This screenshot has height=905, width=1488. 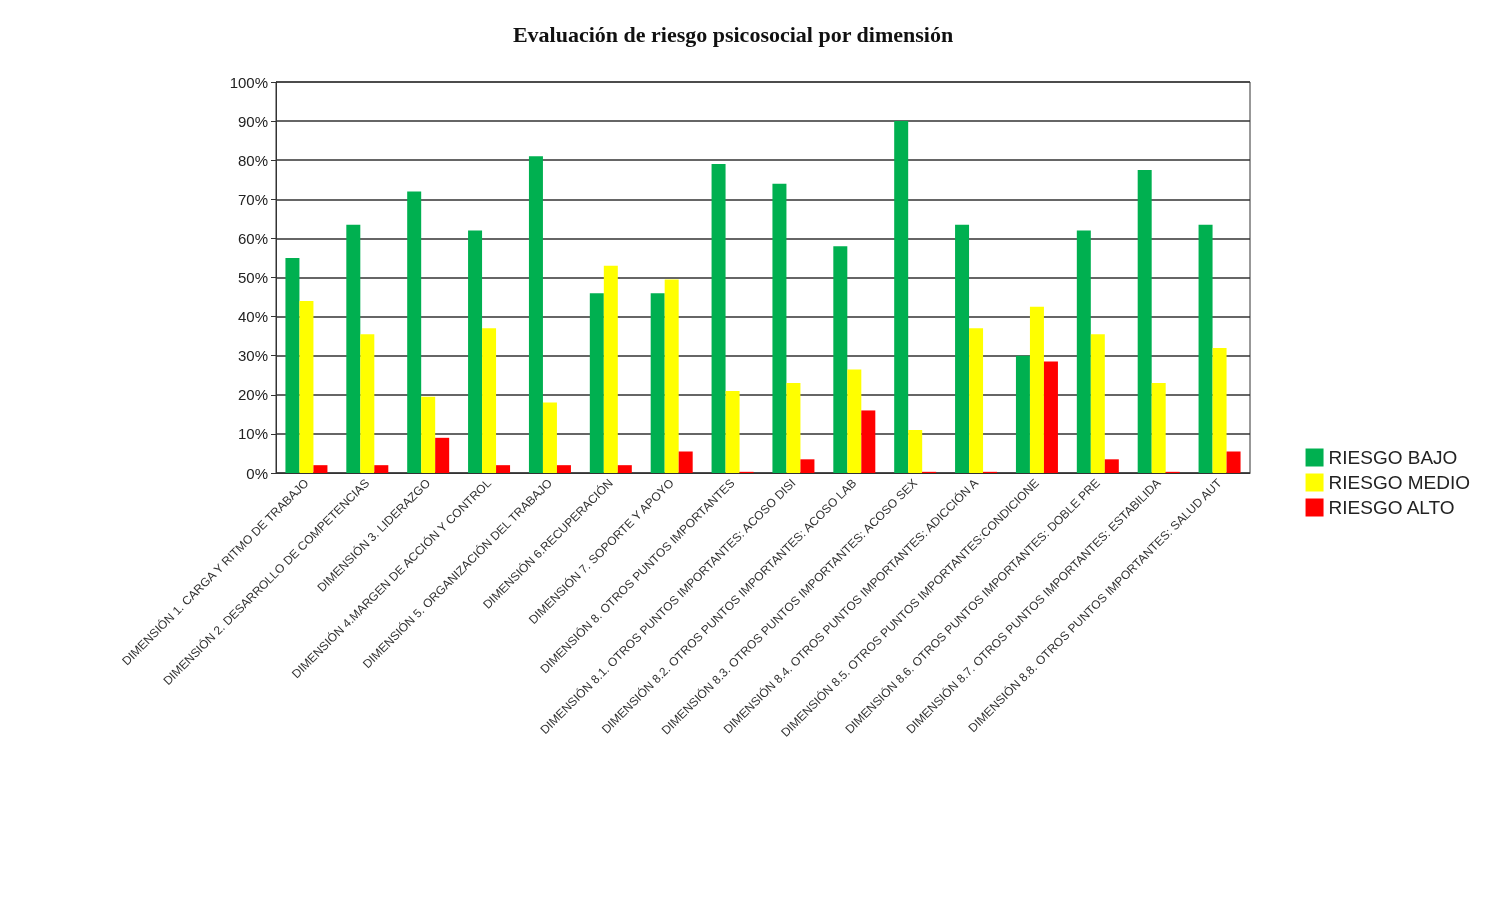 I want to click on y-tick-label: 0%, so click(x=257, y=473).